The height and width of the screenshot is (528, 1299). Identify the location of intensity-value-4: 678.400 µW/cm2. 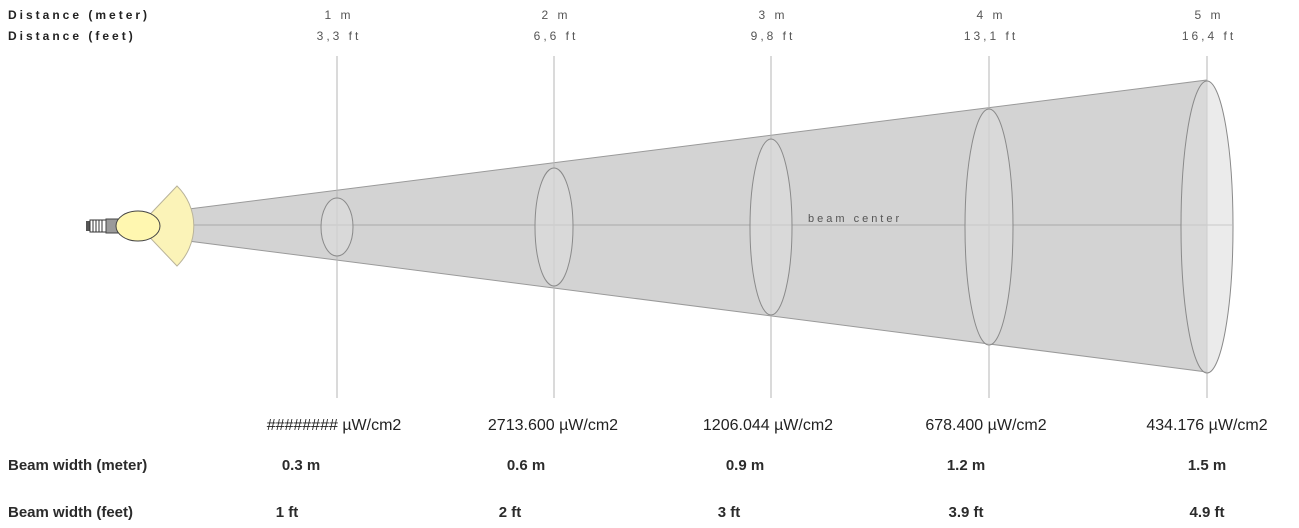
(985, 425).